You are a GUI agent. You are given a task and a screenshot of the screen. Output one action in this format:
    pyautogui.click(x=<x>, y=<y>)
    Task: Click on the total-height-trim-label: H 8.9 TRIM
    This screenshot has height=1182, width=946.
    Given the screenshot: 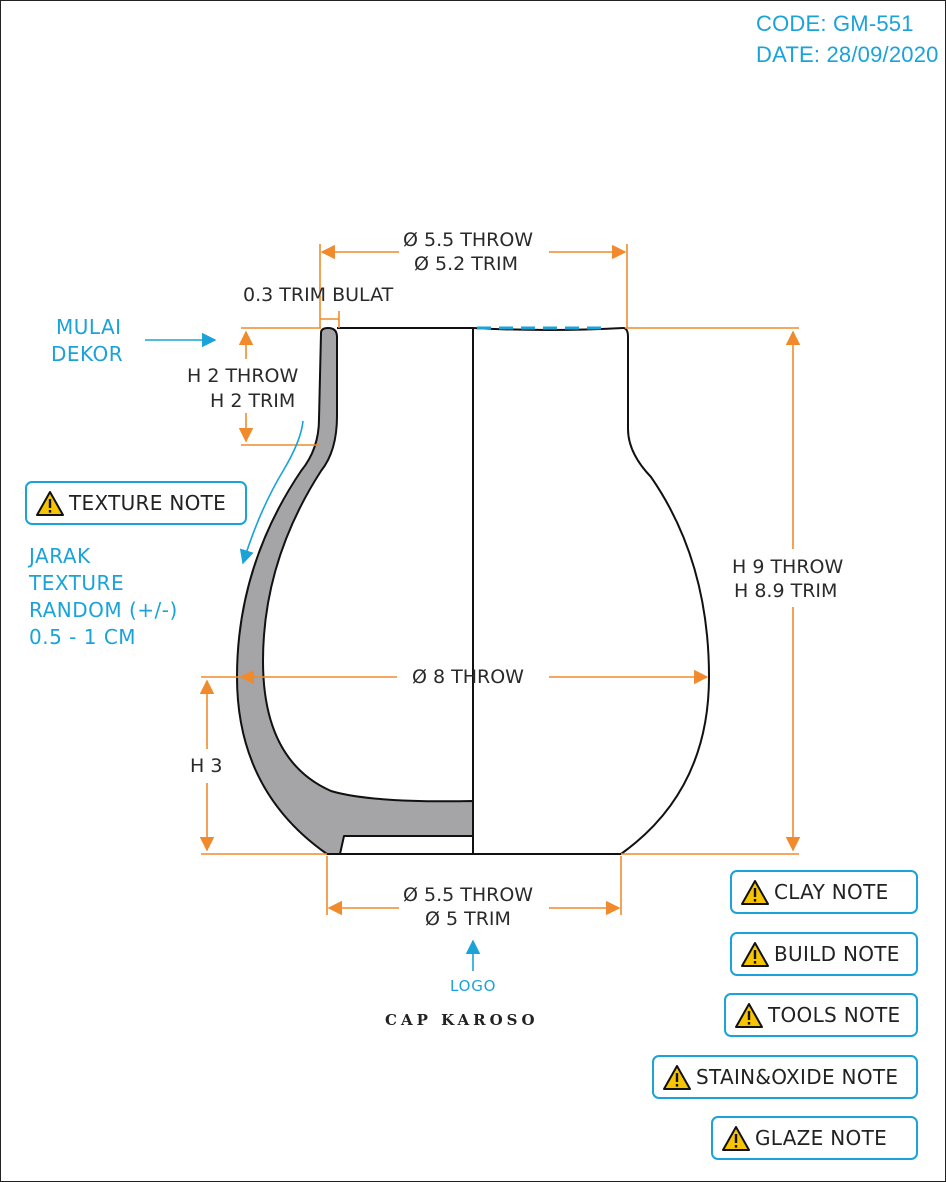 What is the action you would take?
    pyautogui.click(x=786, y=591)
    